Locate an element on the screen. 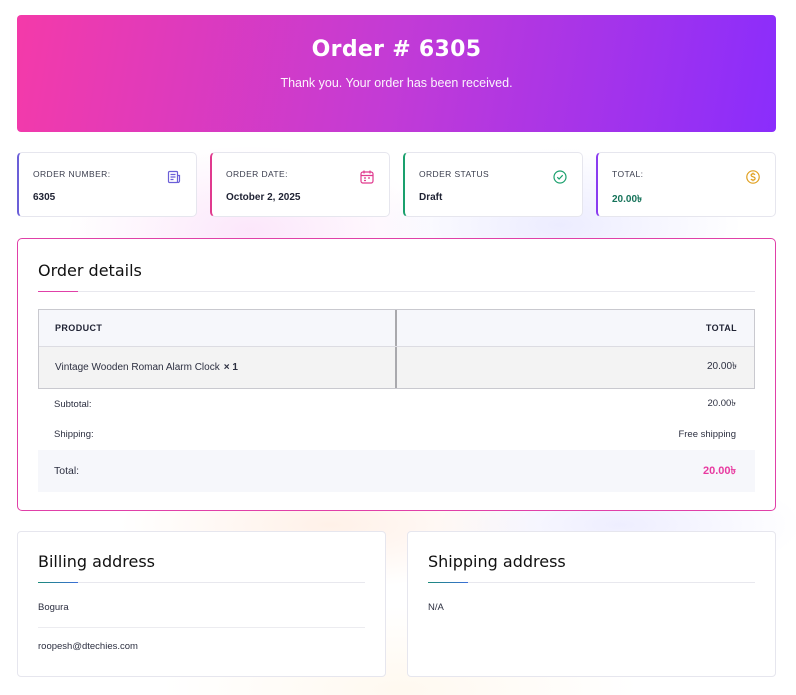 This screenshot has width=796, height=695. order-date-card: ORDER DATE: October 2, 2025 is located at coordinates (300, 184).